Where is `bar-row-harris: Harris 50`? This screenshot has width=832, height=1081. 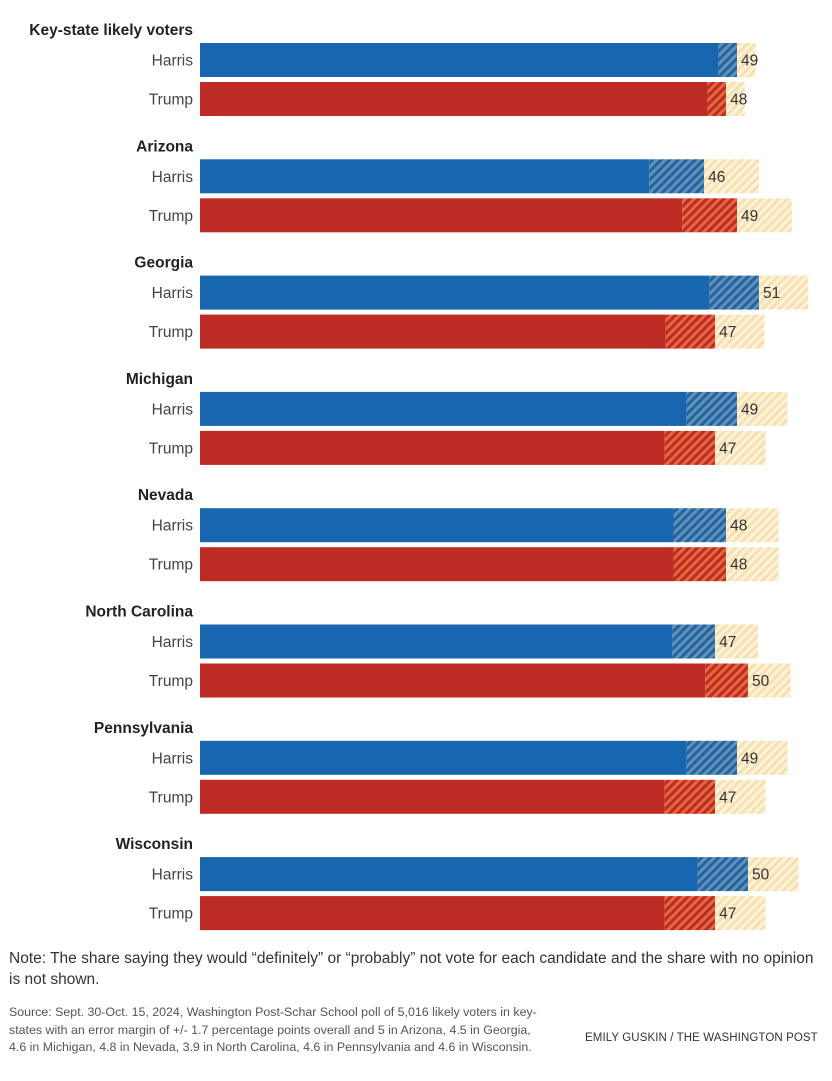
bar-row-harris: Harris 50 is located at coordinates (475, 874).